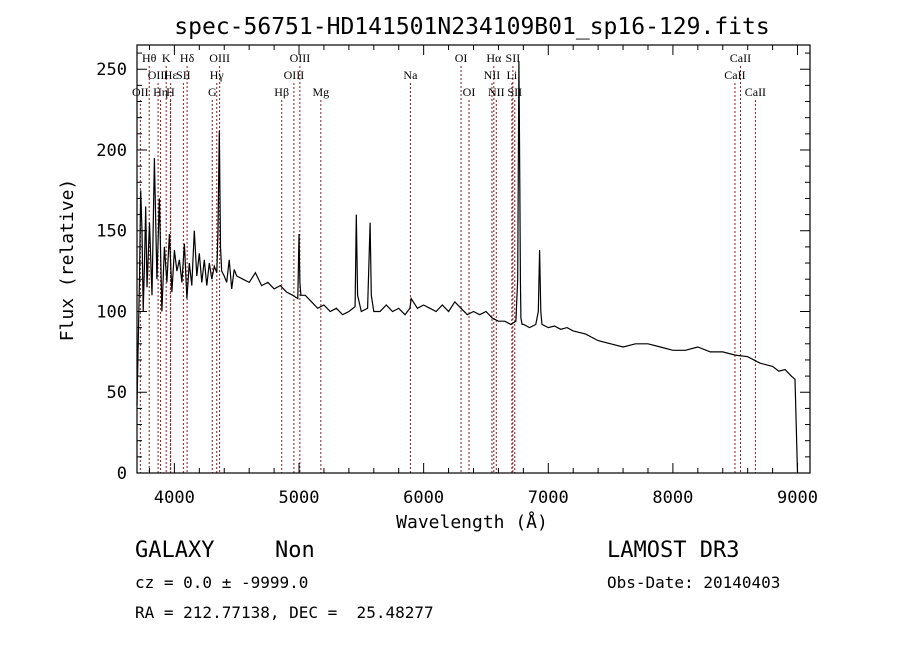 This screenshot has height=649, width=900. I want to click on y-tick-label: 200, so click(111, 151).